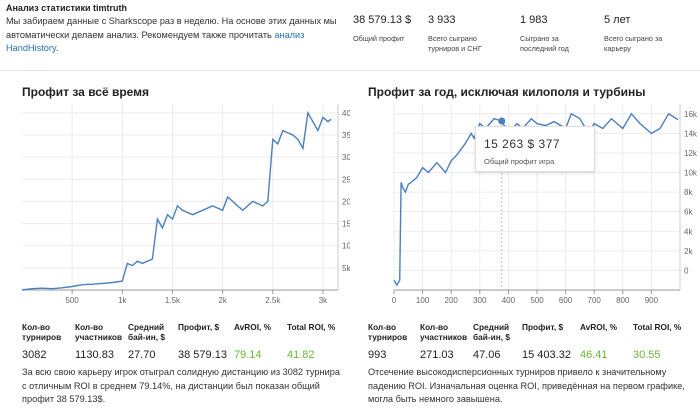 This screenshot has width=700, height=411. What do you see at coordinates (686, 270) in the screenshot?
I see `right-chart-ytick-0: 0` at bounding box center [686, 270].